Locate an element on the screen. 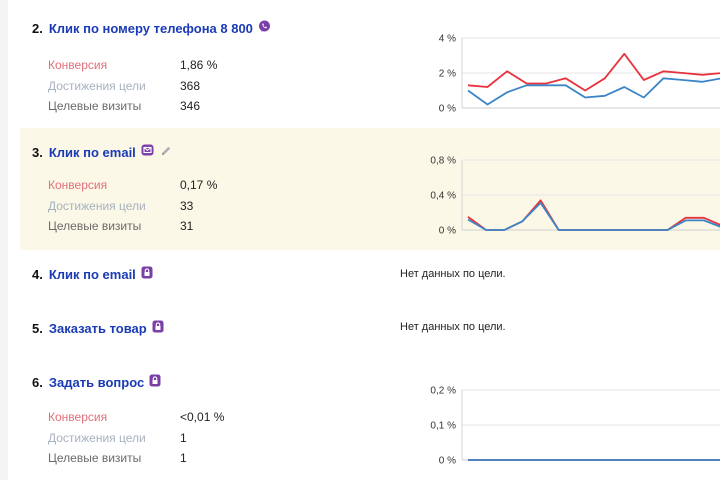 The height and width of the screenshot is (480, 720). conversion-value: 1,86 % is located at coordinates (199, 65).